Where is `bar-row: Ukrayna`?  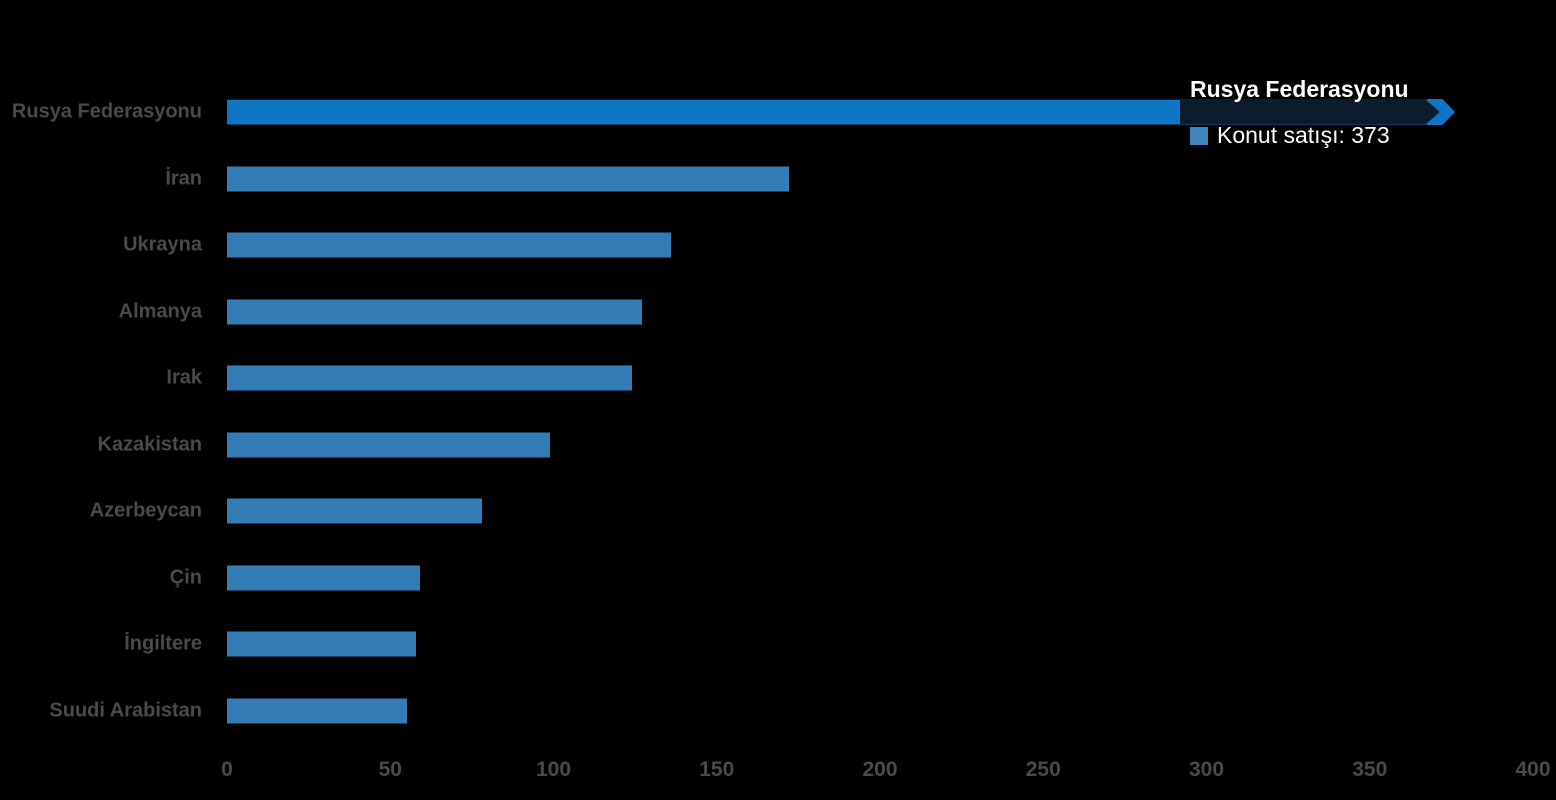
bar-row: Ukrayna is located at coordinates (778, 245).